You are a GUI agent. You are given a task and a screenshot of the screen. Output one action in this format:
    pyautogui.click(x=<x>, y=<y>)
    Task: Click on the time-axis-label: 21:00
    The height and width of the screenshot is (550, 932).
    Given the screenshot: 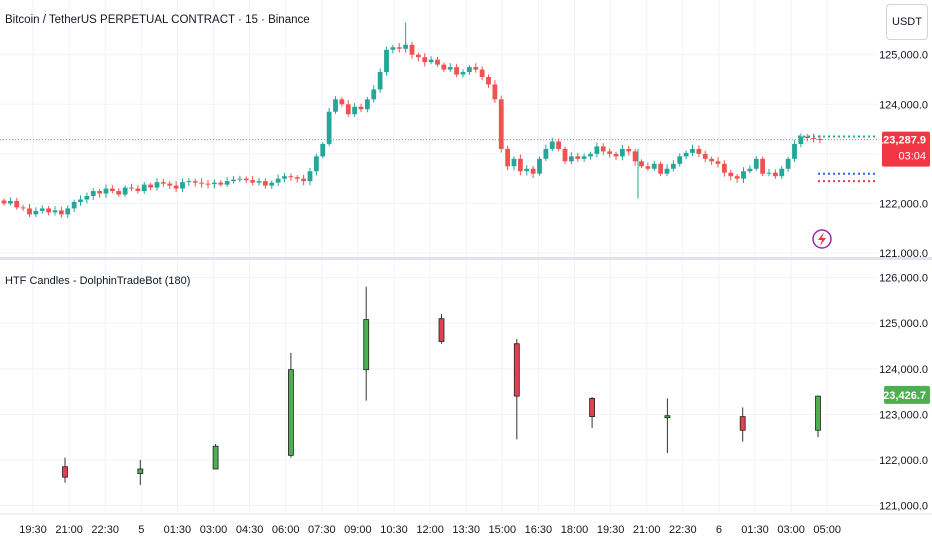 What is the action you would take?
    pyautogui.click(x=647, y=530)
    